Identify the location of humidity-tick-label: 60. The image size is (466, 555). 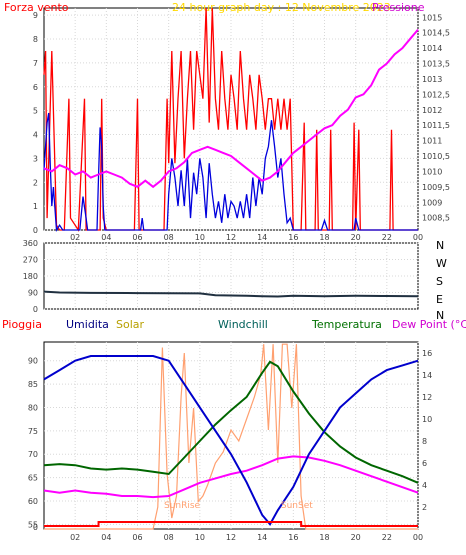
(33, 501).